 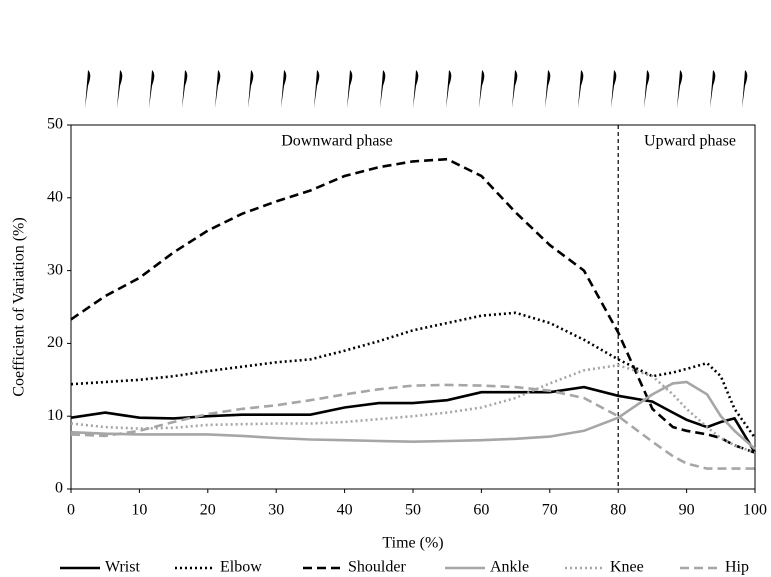 What do you see at coordinates (241, 567) in the screenshot?
I see `legend-label: Elbow` at bounding box center [241, 567].